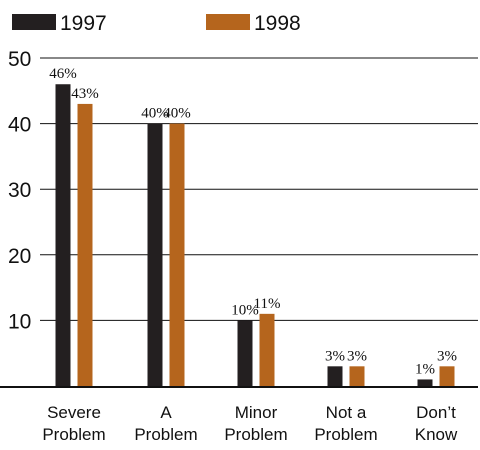 This screenshot has width=480, height=450. Describe the element at coordinates (256, 412) in the screenshot. I see `x-tick-label-2-0: Minor` at that location.